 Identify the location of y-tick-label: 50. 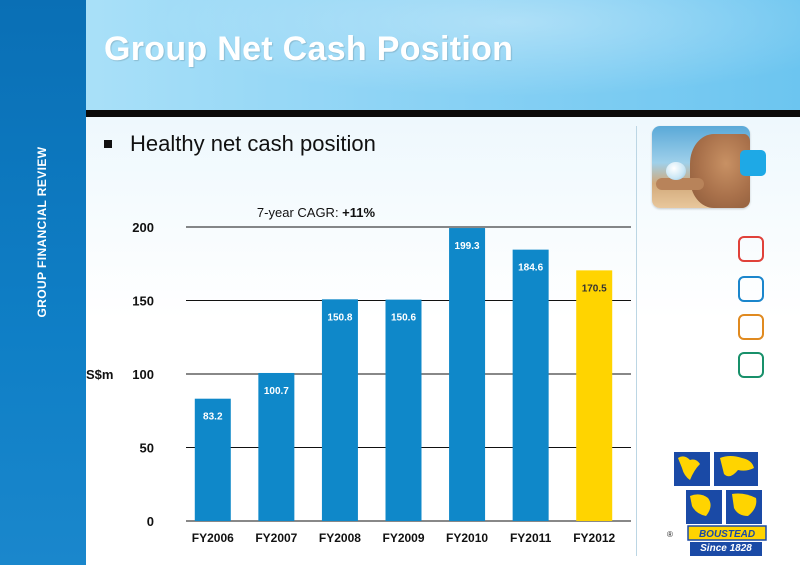
(147, 448).